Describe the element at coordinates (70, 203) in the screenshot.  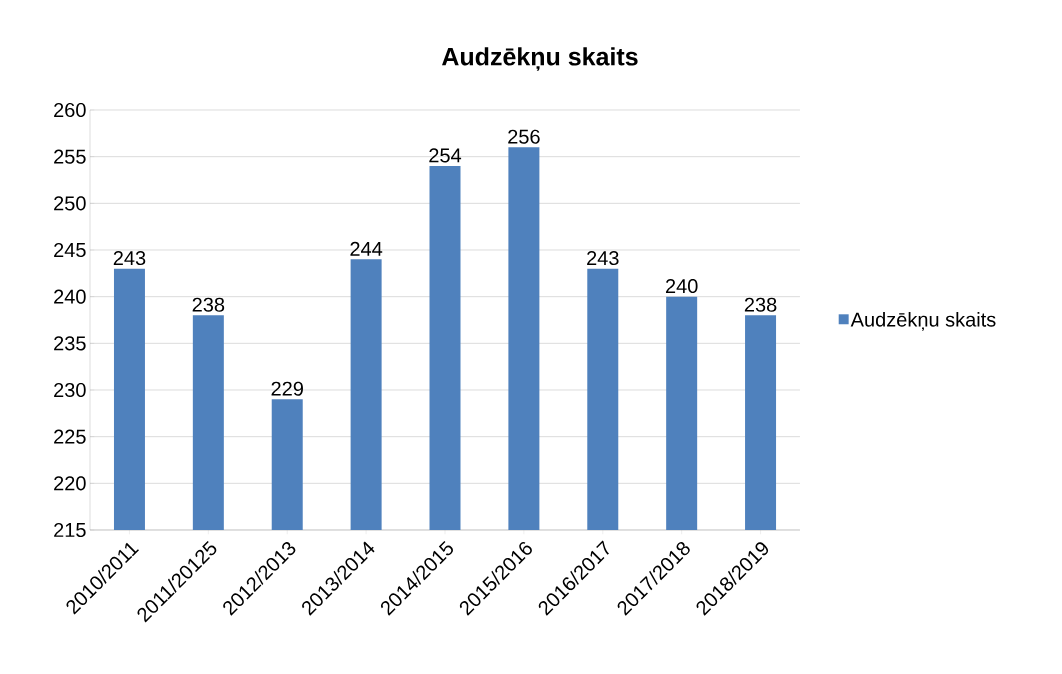
I see `y-tick-label: 250` at that location.